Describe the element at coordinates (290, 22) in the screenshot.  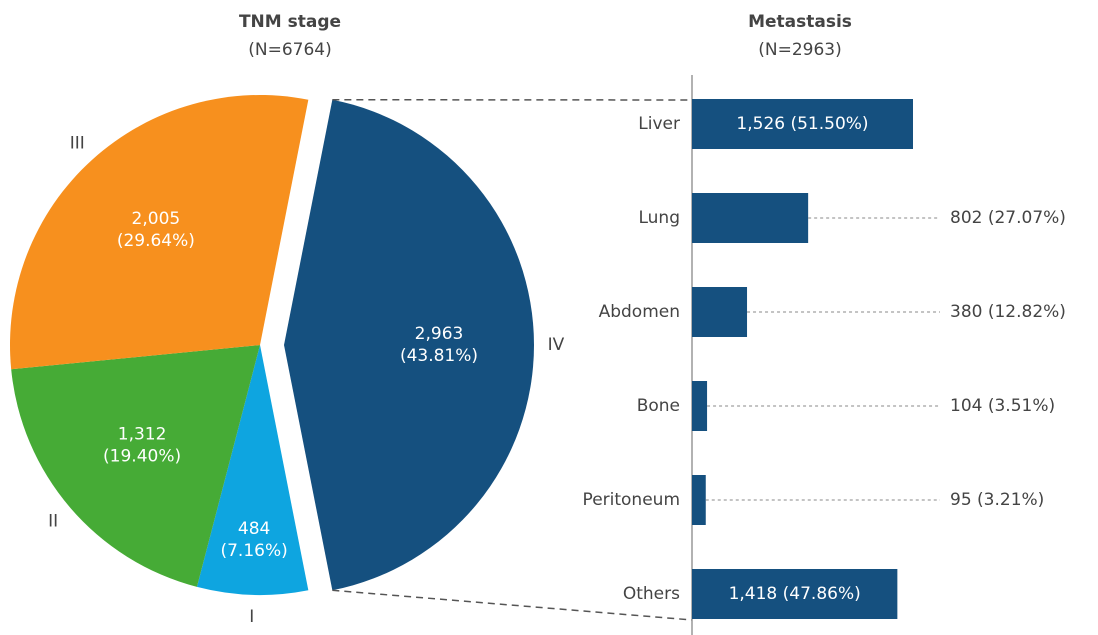
I see `chart-title: TNM stage` at that location.